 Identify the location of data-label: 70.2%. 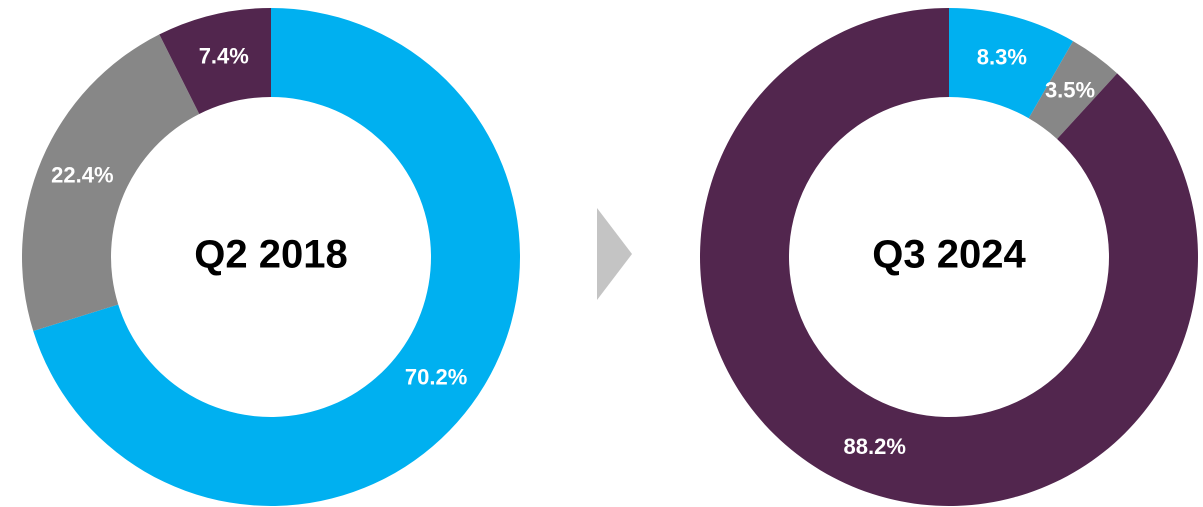
(436, 376).